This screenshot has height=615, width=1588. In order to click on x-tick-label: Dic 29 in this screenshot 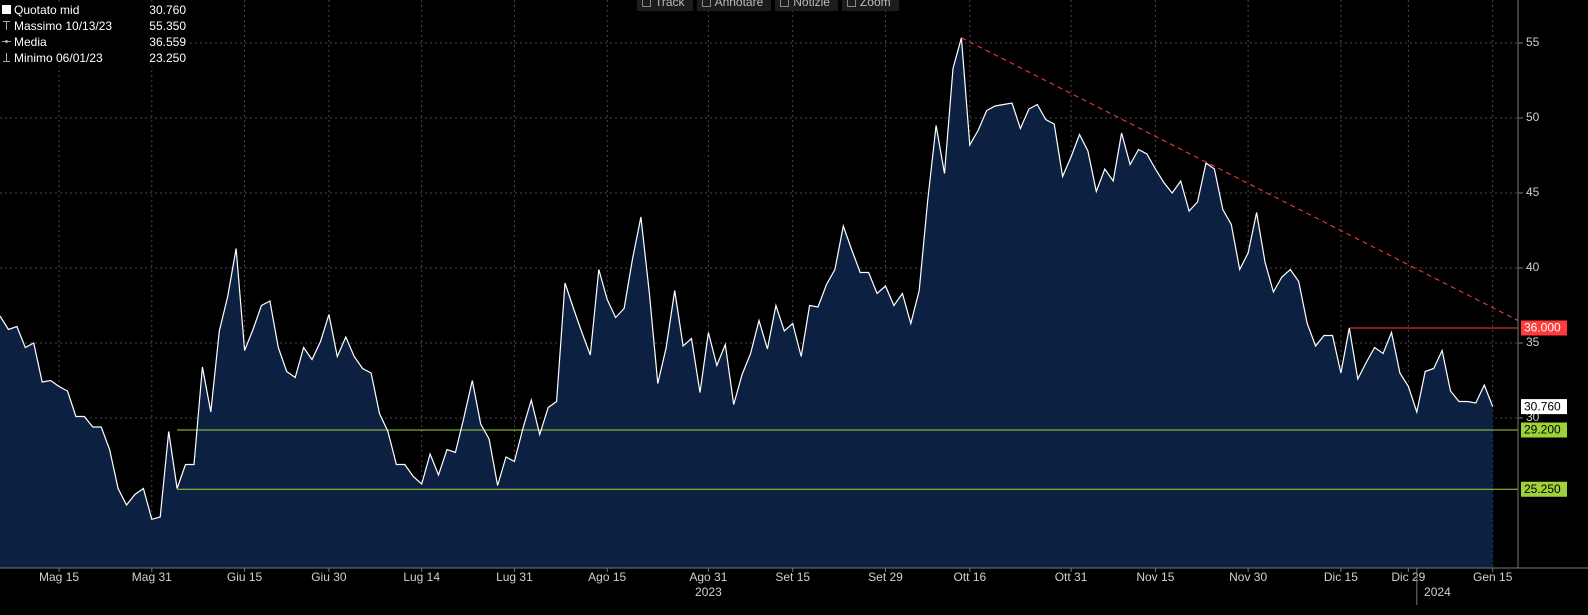, I will do `click(1408, 577)`.